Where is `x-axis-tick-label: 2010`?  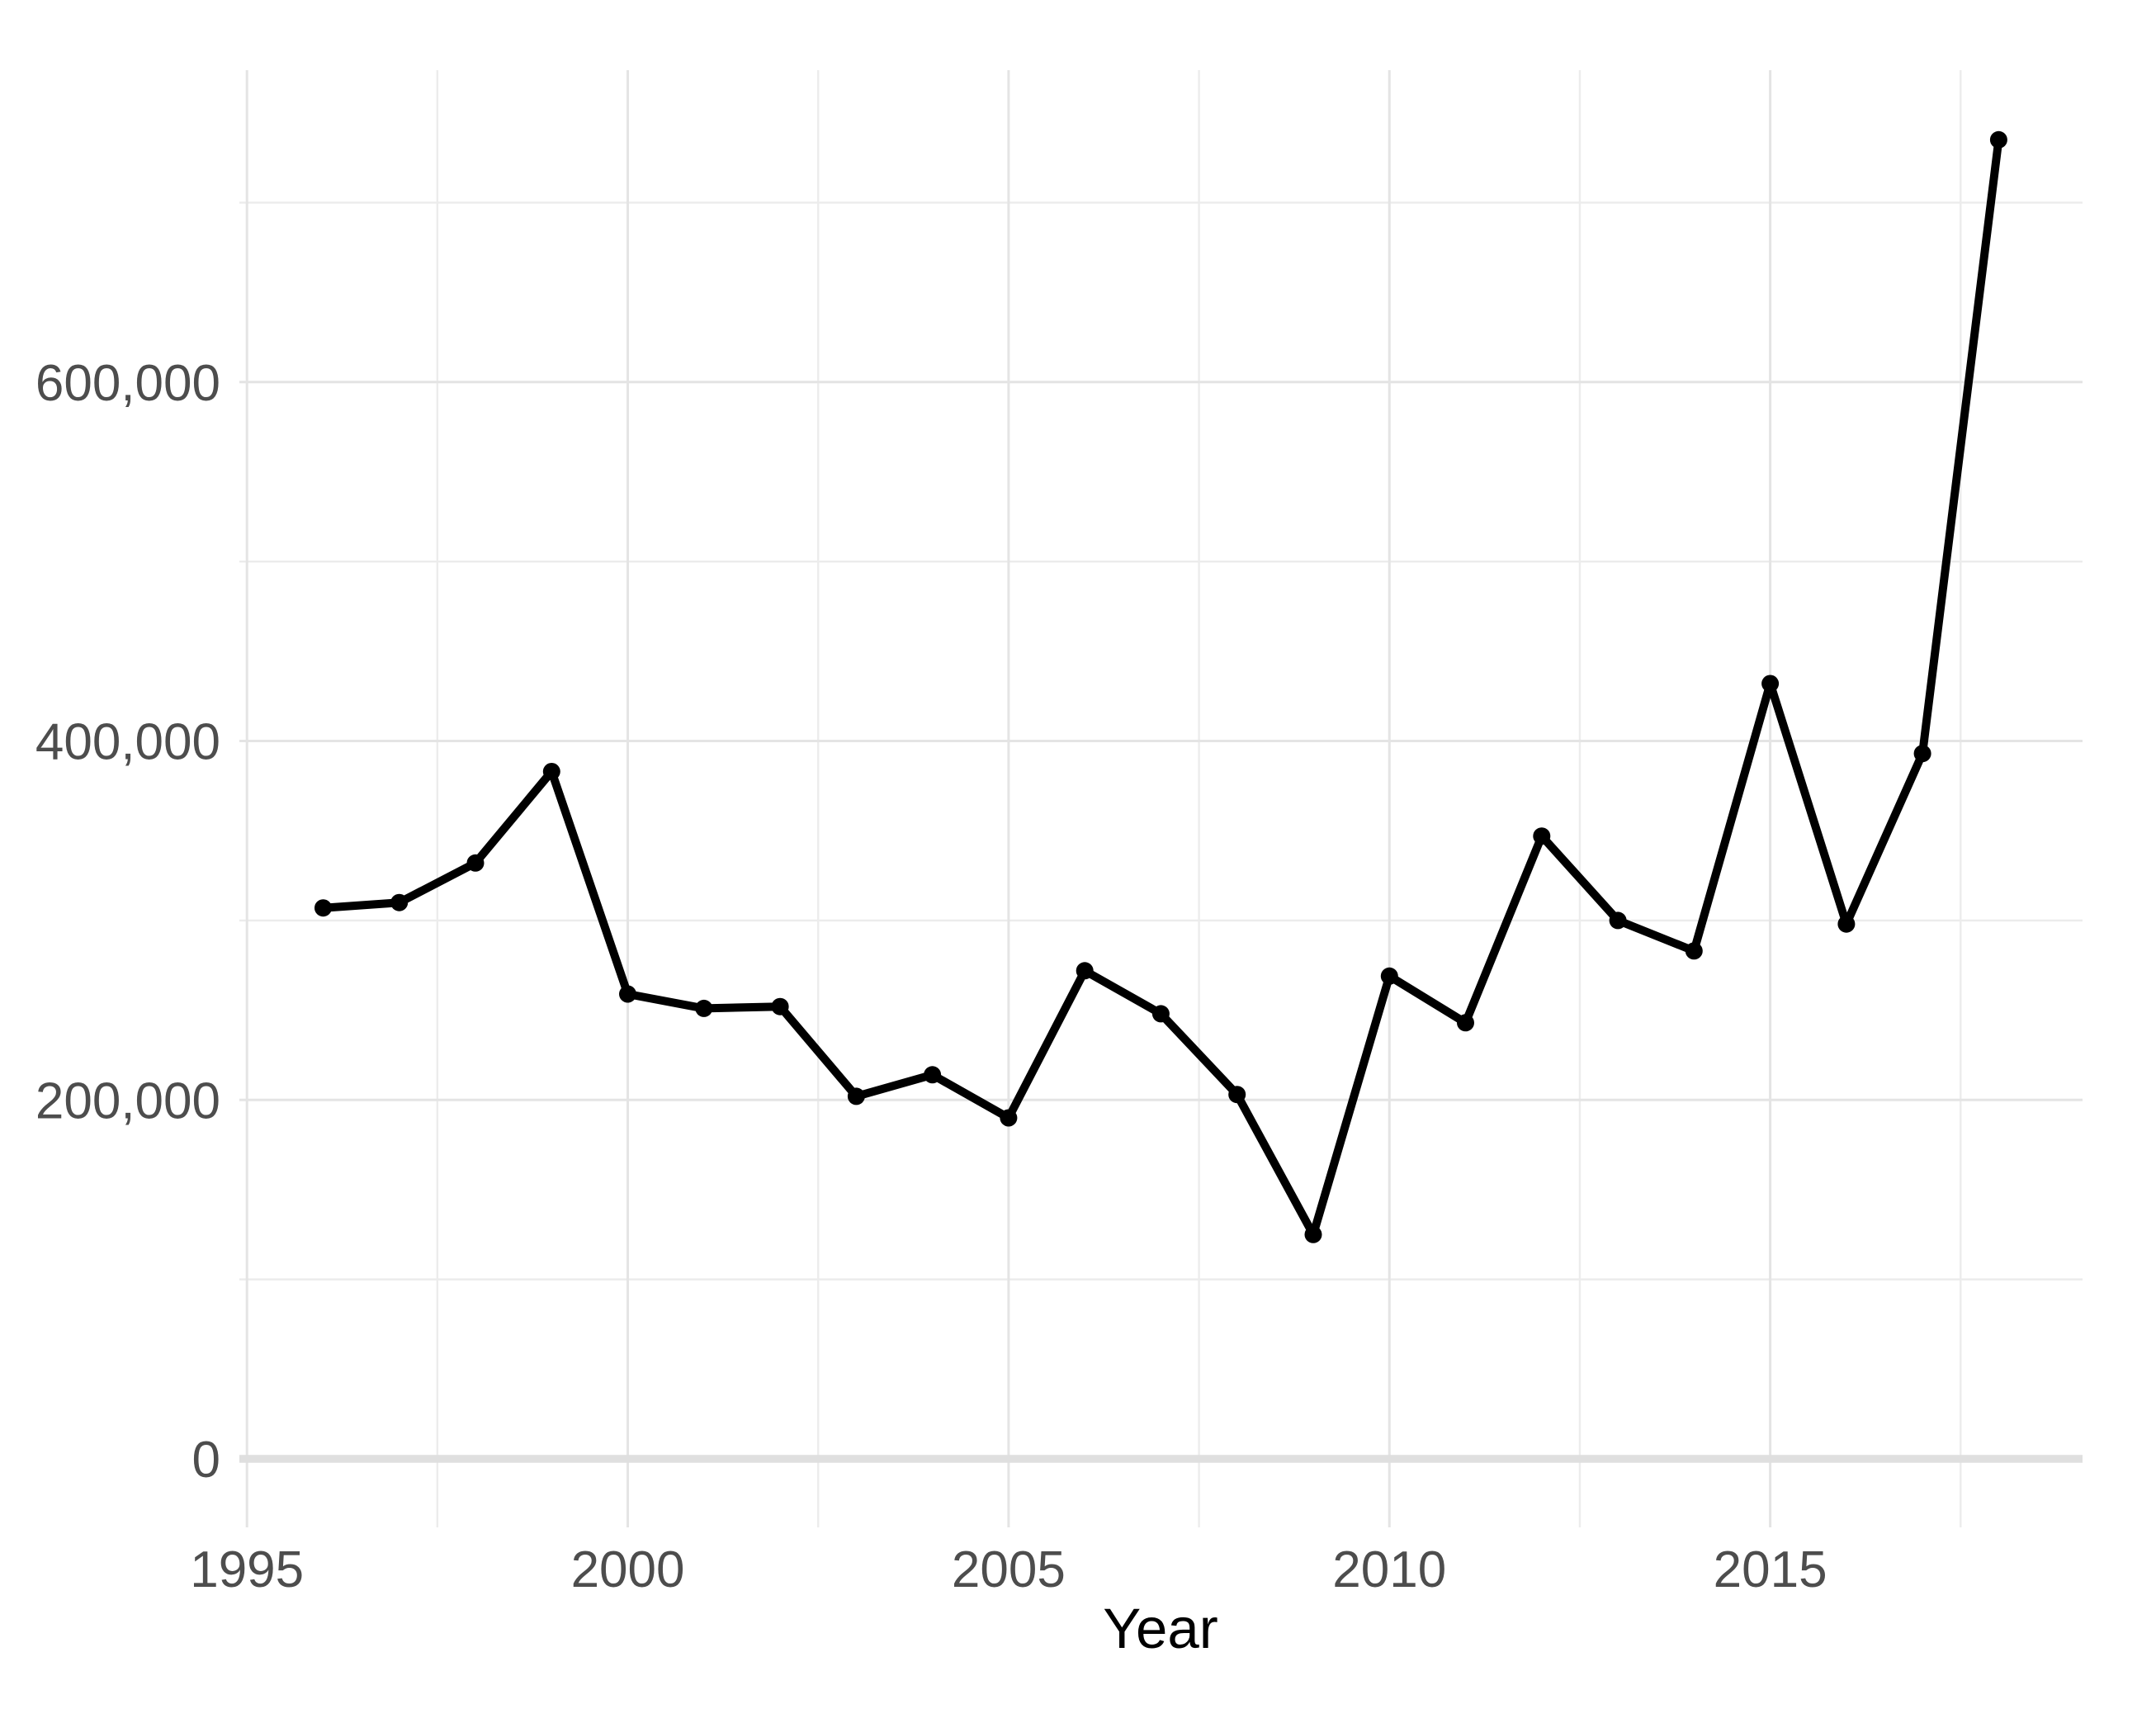 x-axis-tick-label: 2010 is located at coordinates (1389, 1569).